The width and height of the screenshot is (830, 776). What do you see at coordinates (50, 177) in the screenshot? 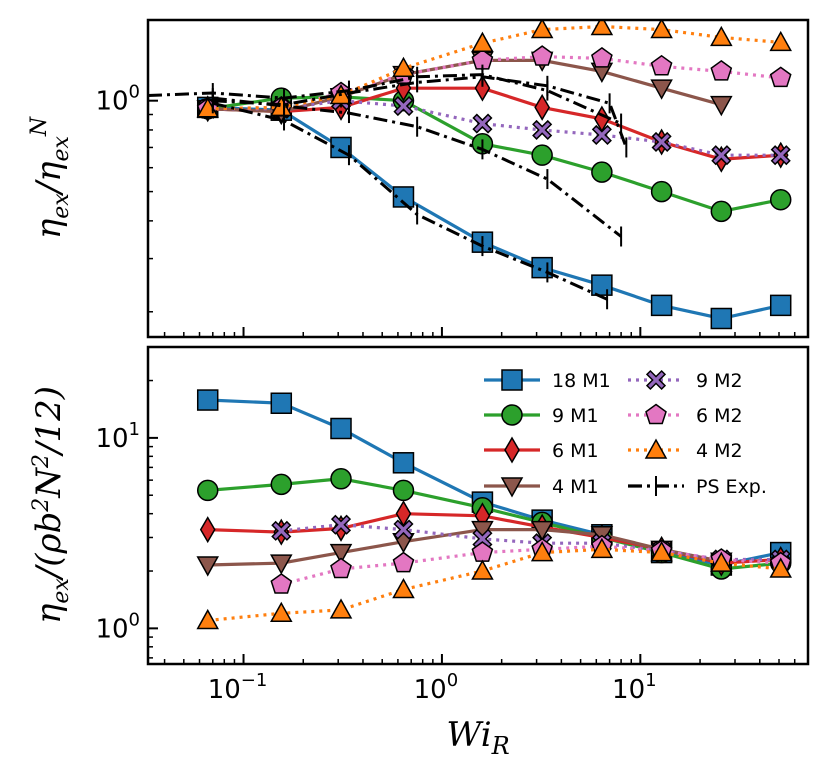
I see `top-y-axis-label: ηex/ηexN` at bounding box center [50, 177].